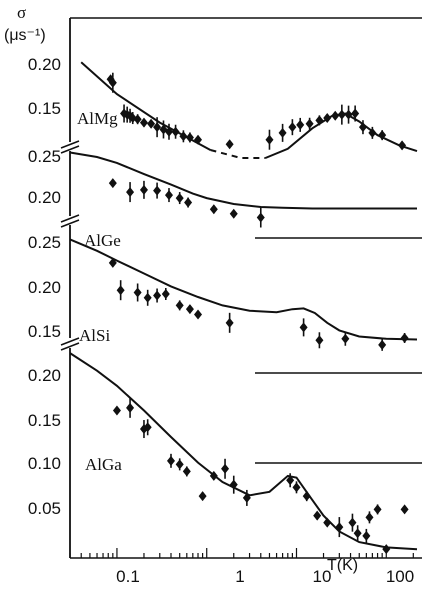 This screenshot has width=427, height=590. Describe the element at coordinates (243, 180) in the screenshot. I see `alge-fit-curve` at that location.